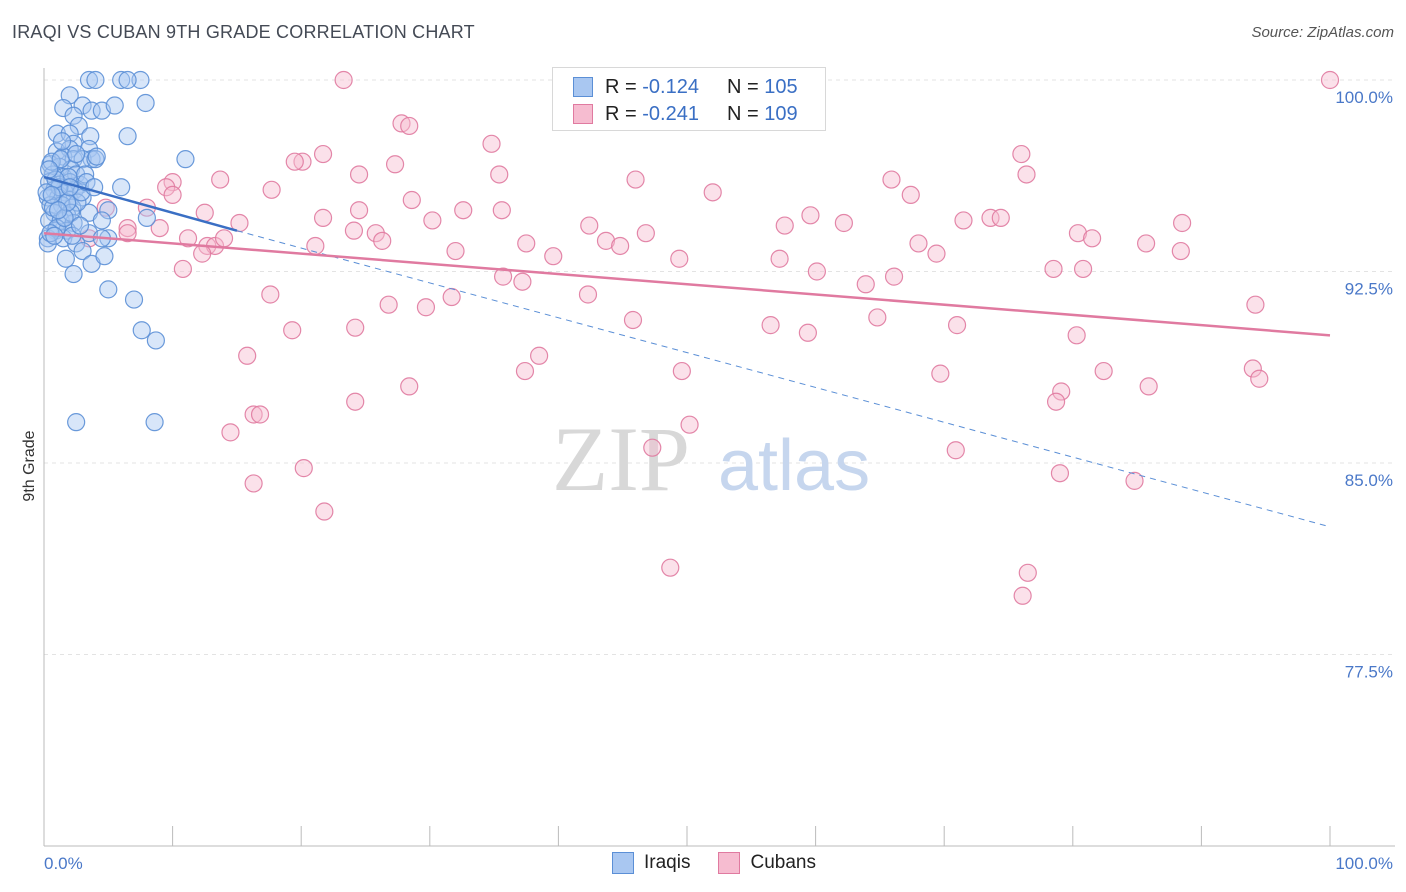 Image resolution: width=1406 pixels, height=892 pixels. Describe the element at coordinates (621, 113) in the screenshot. I see `legend-r-label: R =` at that location.